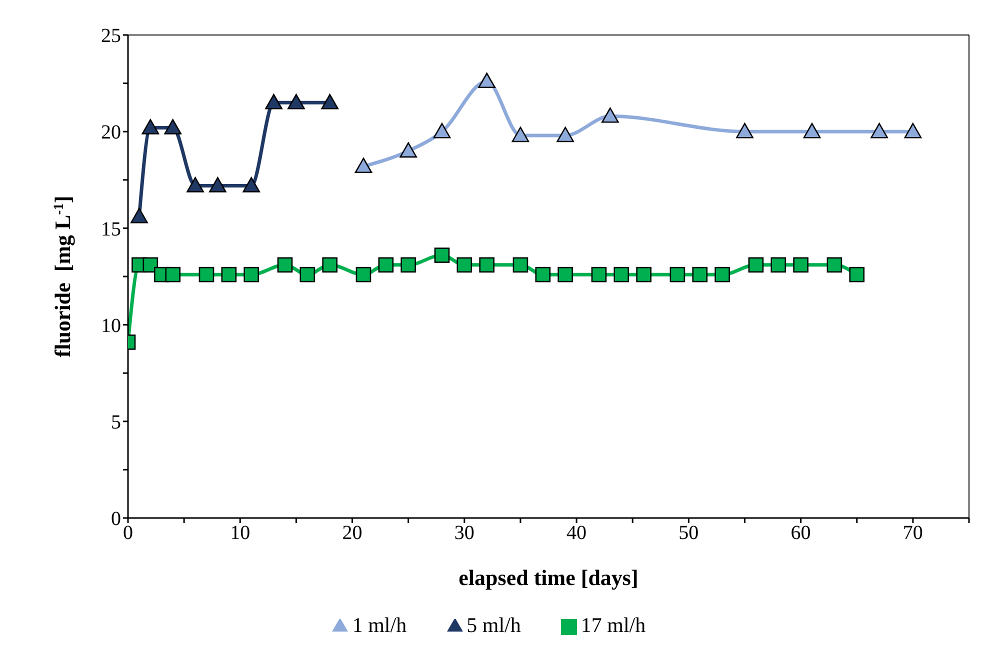 The height and width of the screenshot is (666, 993). Describe the element at coordinates (548, 577) in the screenshot. I see `x-axis-title: elapsed time [days]` at that location.